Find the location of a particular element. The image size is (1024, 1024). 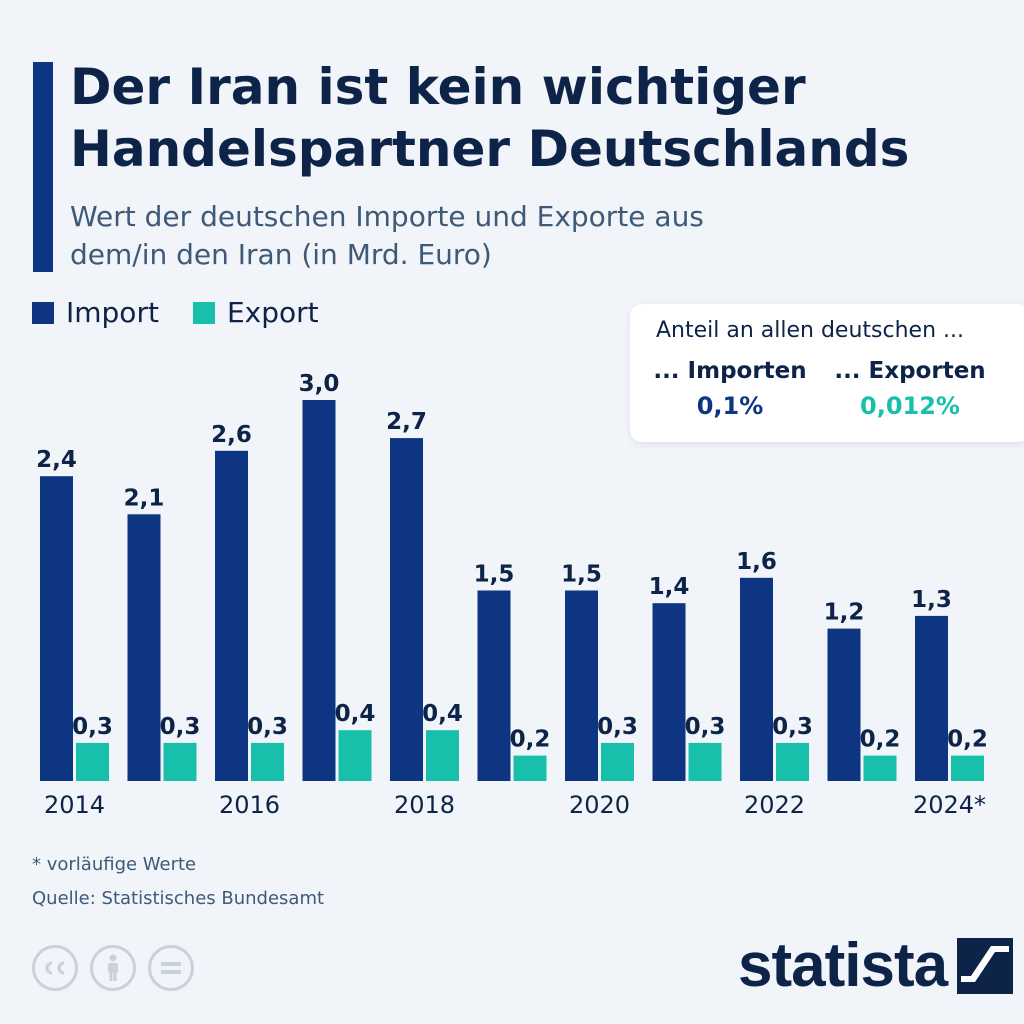

data-label-import-2024: 1,3 is located at coordinates (931, 600).